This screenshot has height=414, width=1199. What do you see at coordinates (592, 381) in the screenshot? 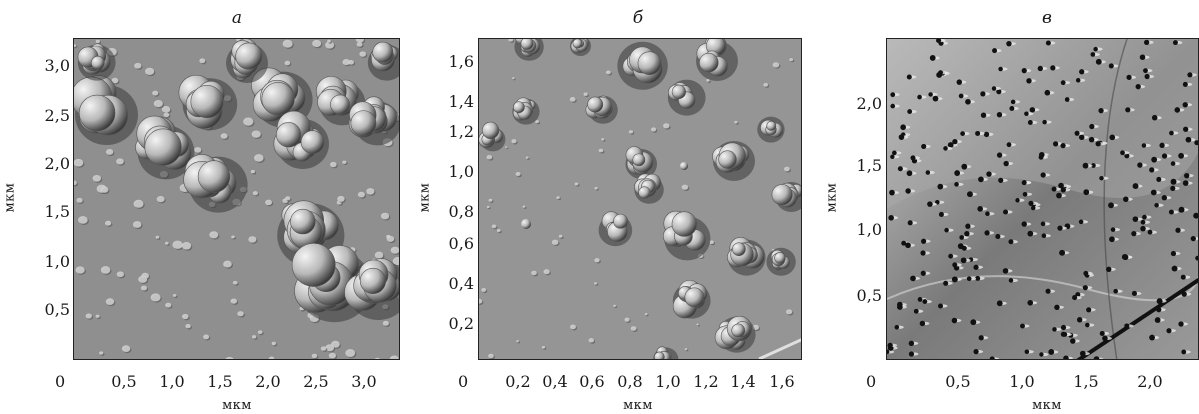
I see `panel-b-xtick: 0,6` at bounding box center [592, 381].